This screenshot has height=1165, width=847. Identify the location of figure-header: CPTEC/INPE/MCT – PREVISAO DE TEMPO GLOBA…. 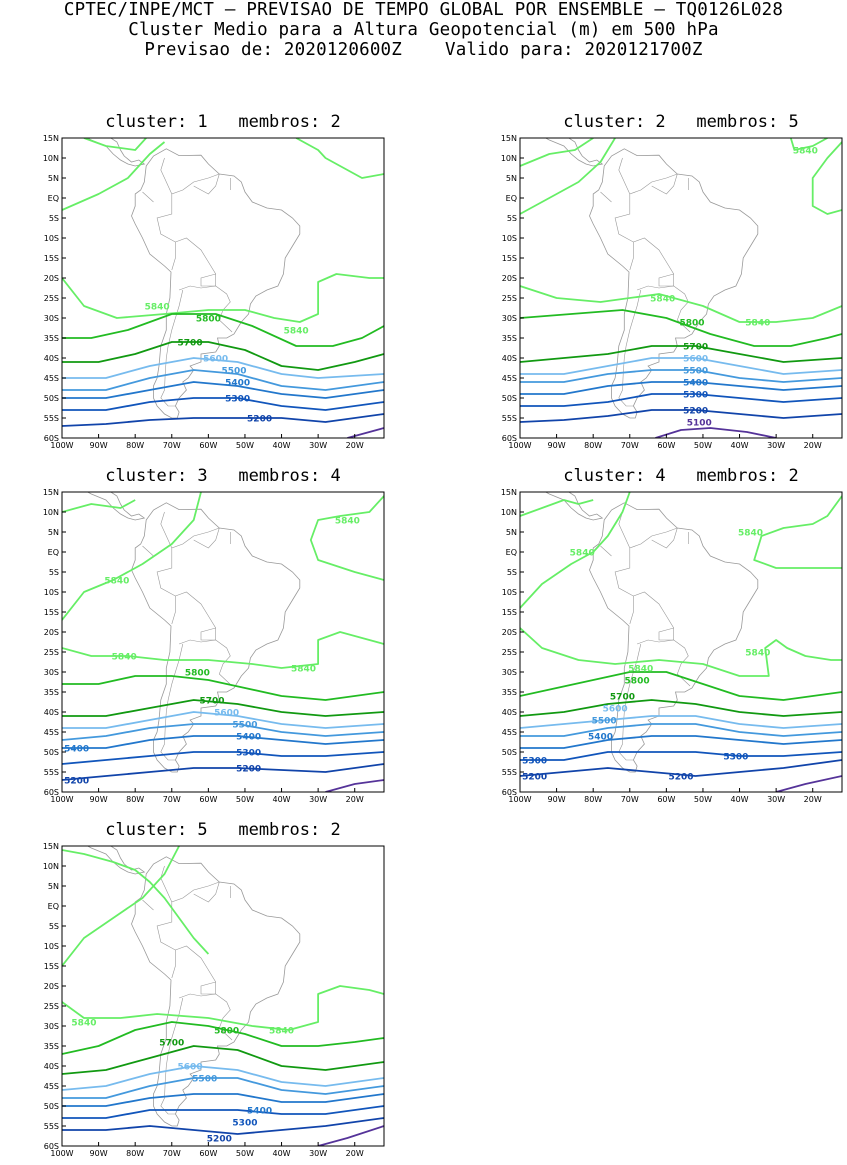
(423, 30).